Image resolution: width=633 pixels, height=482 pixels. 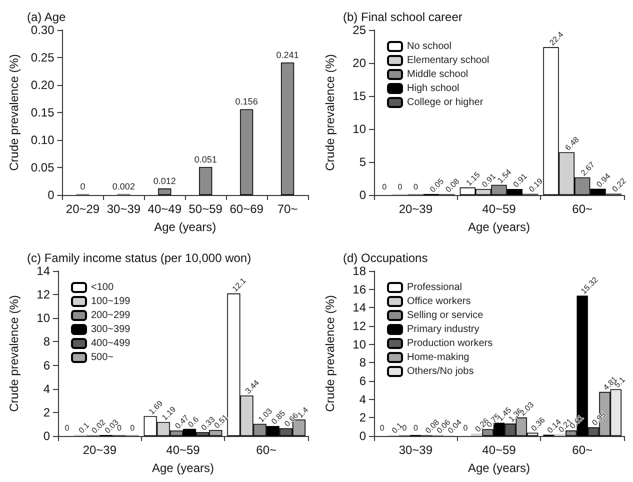 I want to click on y-tick-label: 5, so click(x=362, y=162).